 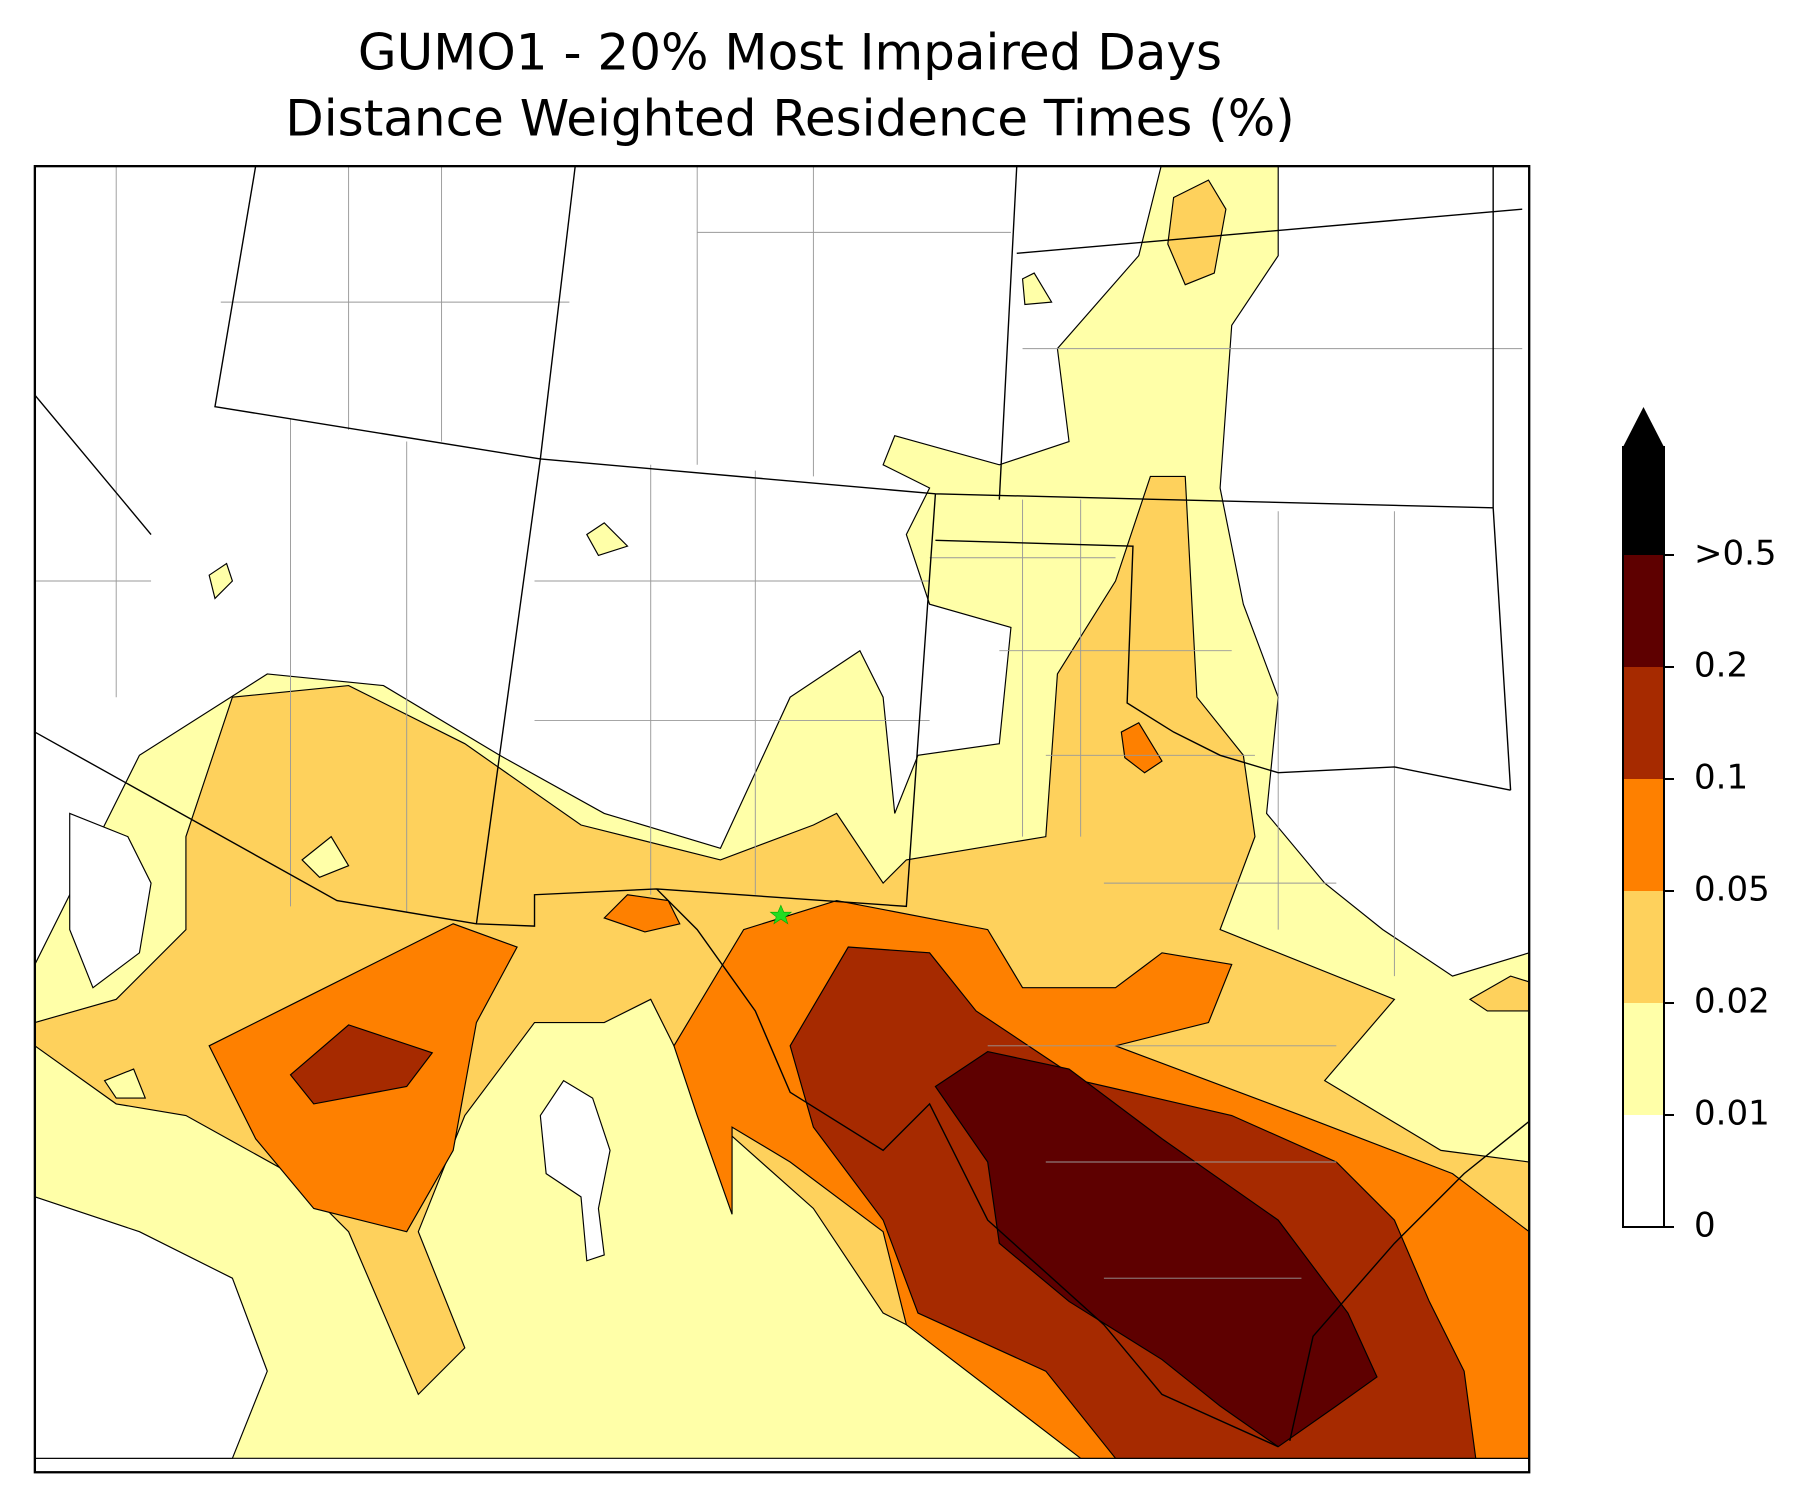 I want to click on colorbar-label: 0.1, so click(x=1721, y=778).